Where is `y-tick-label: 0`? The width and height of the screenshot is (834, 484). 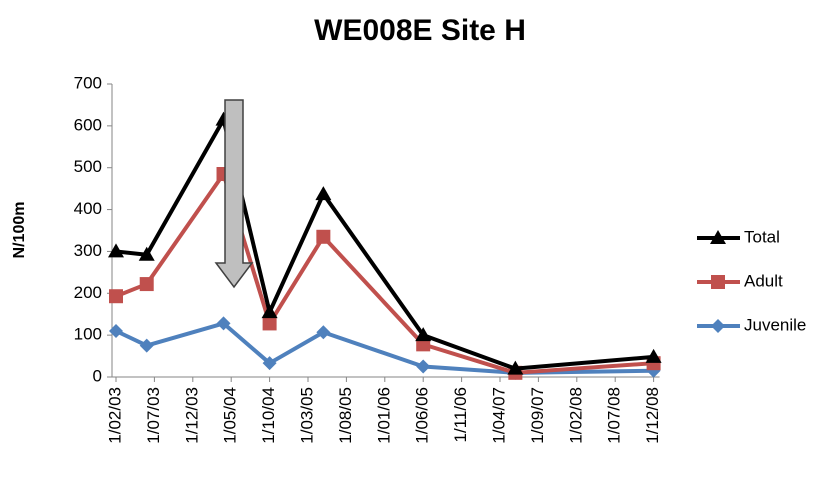 y-tick-label: 0 is located at coordinates (97, 375).